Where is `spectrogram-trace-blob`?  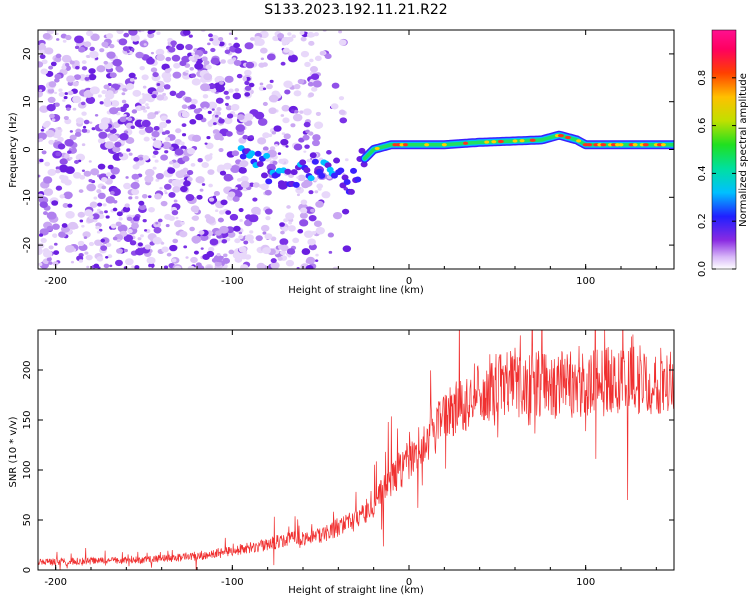
spectrogram-trace-blob is located at coordinates (303, 162).